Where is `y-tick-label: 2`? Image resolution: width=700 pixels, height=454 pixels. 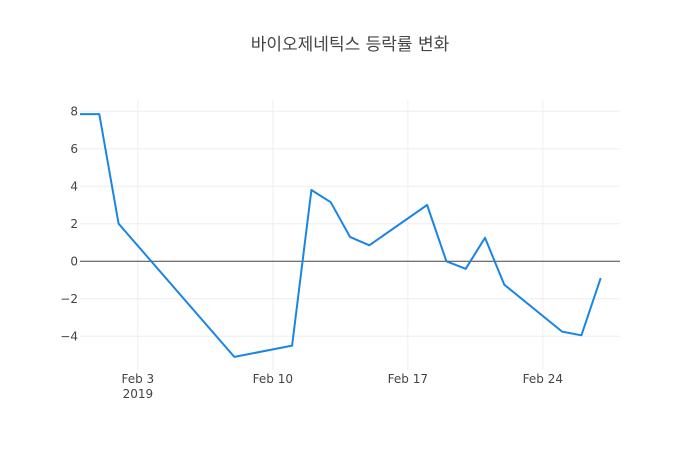
y-tick-label: 2 is located at coordinates (74, 224).